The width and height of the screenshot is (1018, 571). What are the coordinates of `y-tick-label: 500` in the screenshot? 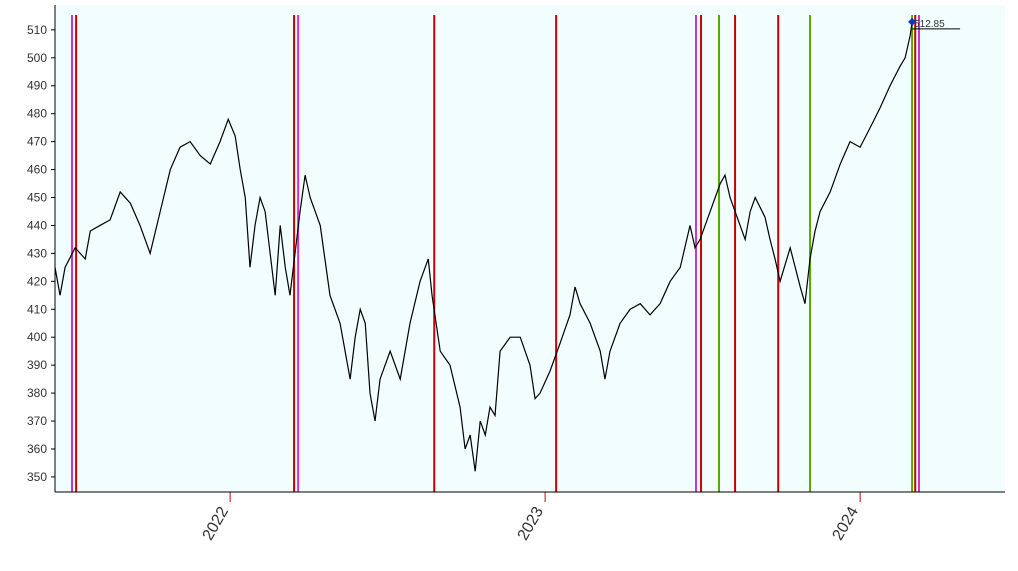 It's located at (37, 58).